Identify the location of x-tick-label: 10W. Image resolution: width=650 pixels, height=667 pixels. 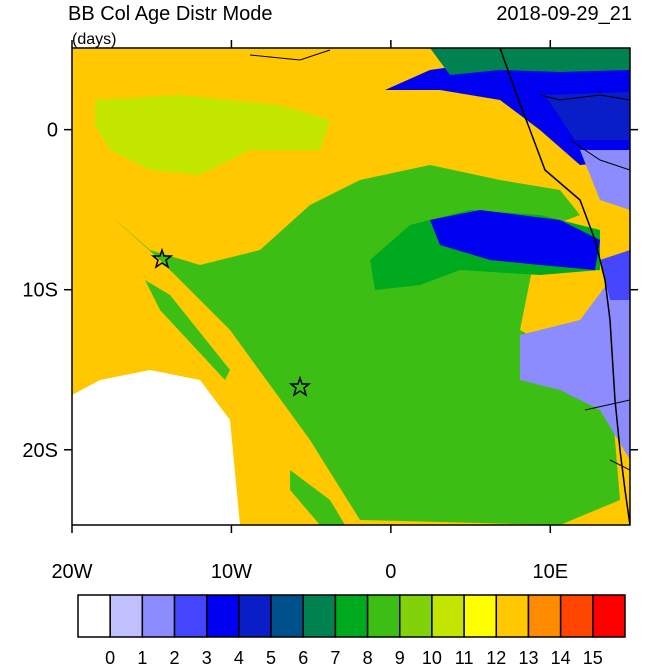
(231, 572).